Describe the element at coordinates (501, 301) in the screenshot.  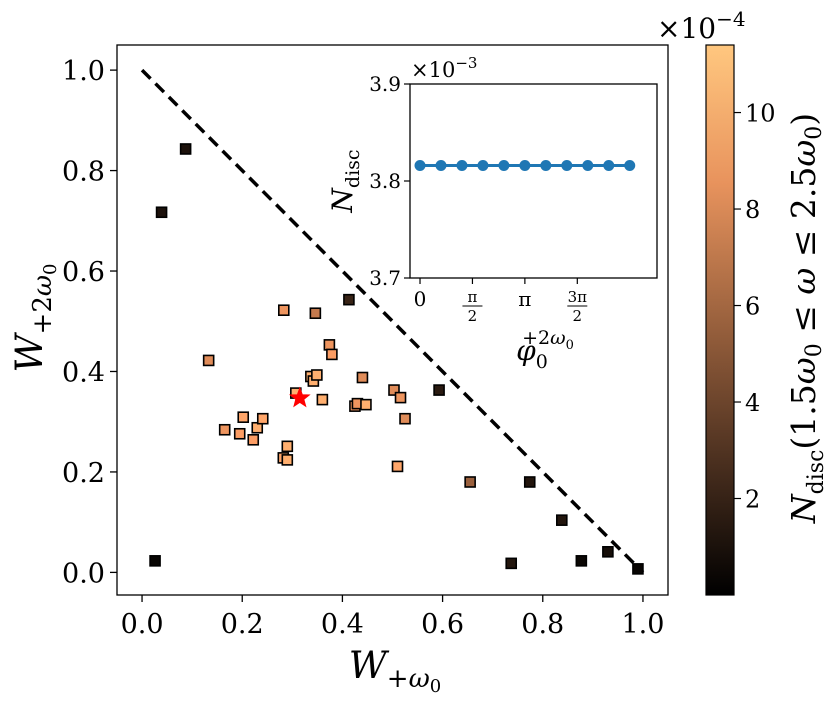
I see `inset-x-axis: 0 π2π 3π2` at that location.